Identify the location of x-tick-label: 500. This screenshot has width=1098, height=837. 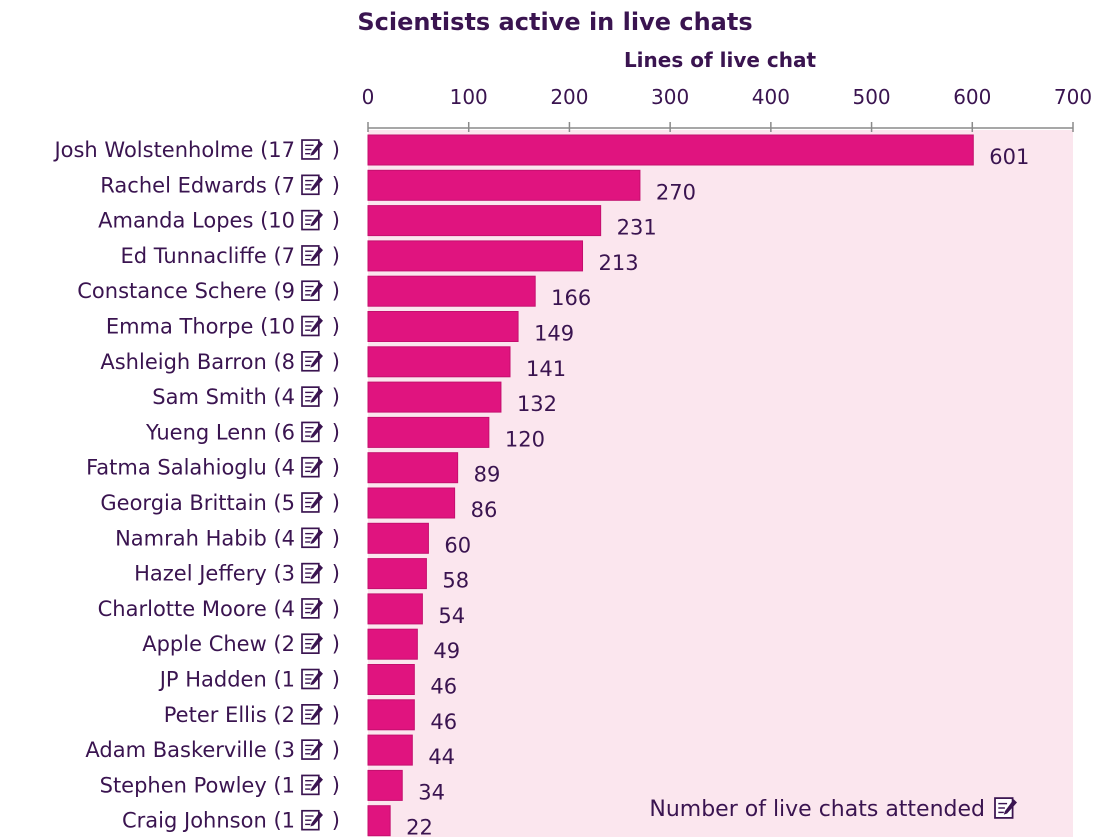
(871, 97).